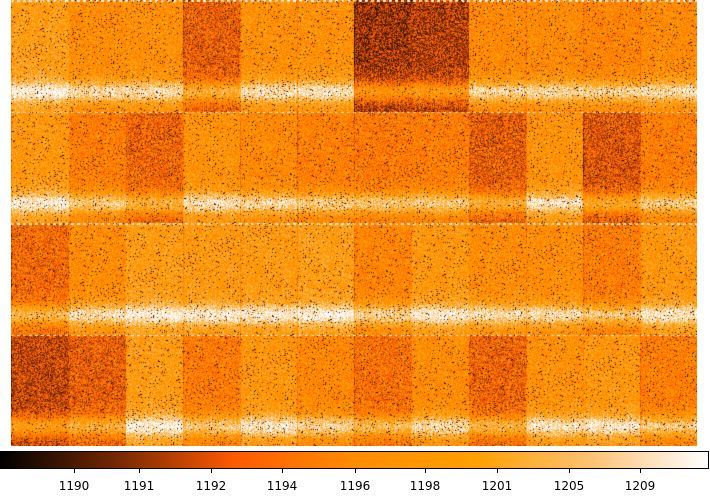  I want to click on colorbar-tick-label: 1190, so click(74, 486).